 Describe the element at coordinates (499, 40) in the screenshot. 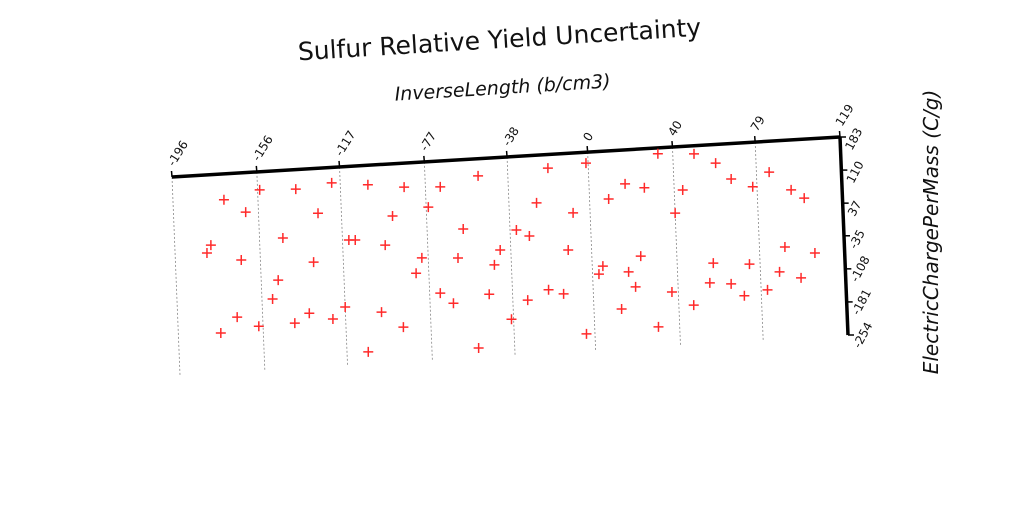

I see `chart-title: Sulfur Relative Yield Uncertainty` at that location.